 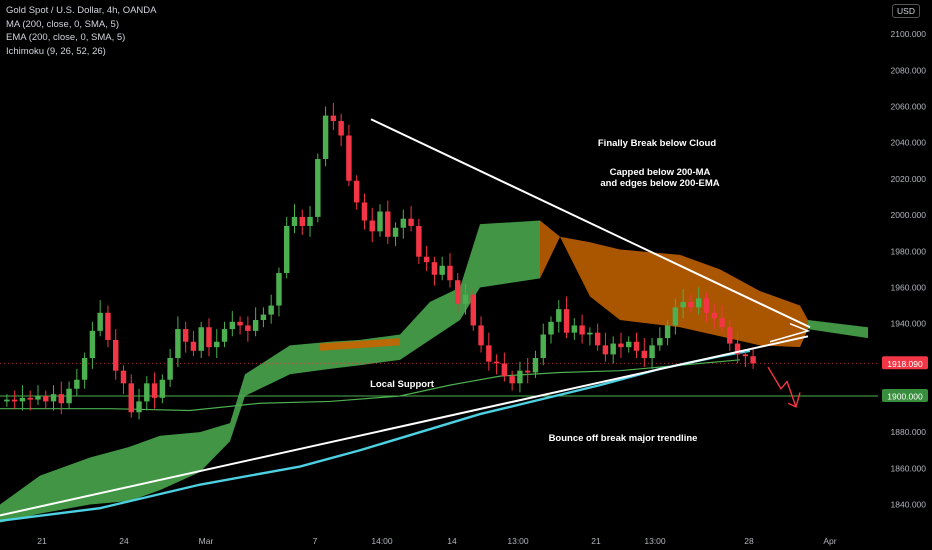 What do you see at coordinates (906, 11) in the screenshot?
I see `currency-button: USD` at bounding box center [906, 11].